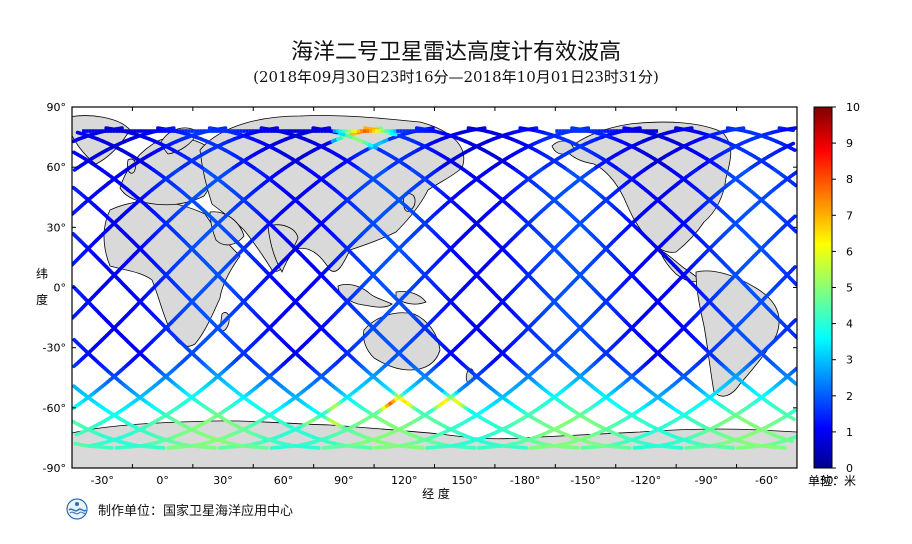 Image resolution: width=912 pixels, height=544 pixels. Describe the element at coordinates (849, 360) in the screenshot. I see `colorbar-tick-label: 3` at that location.